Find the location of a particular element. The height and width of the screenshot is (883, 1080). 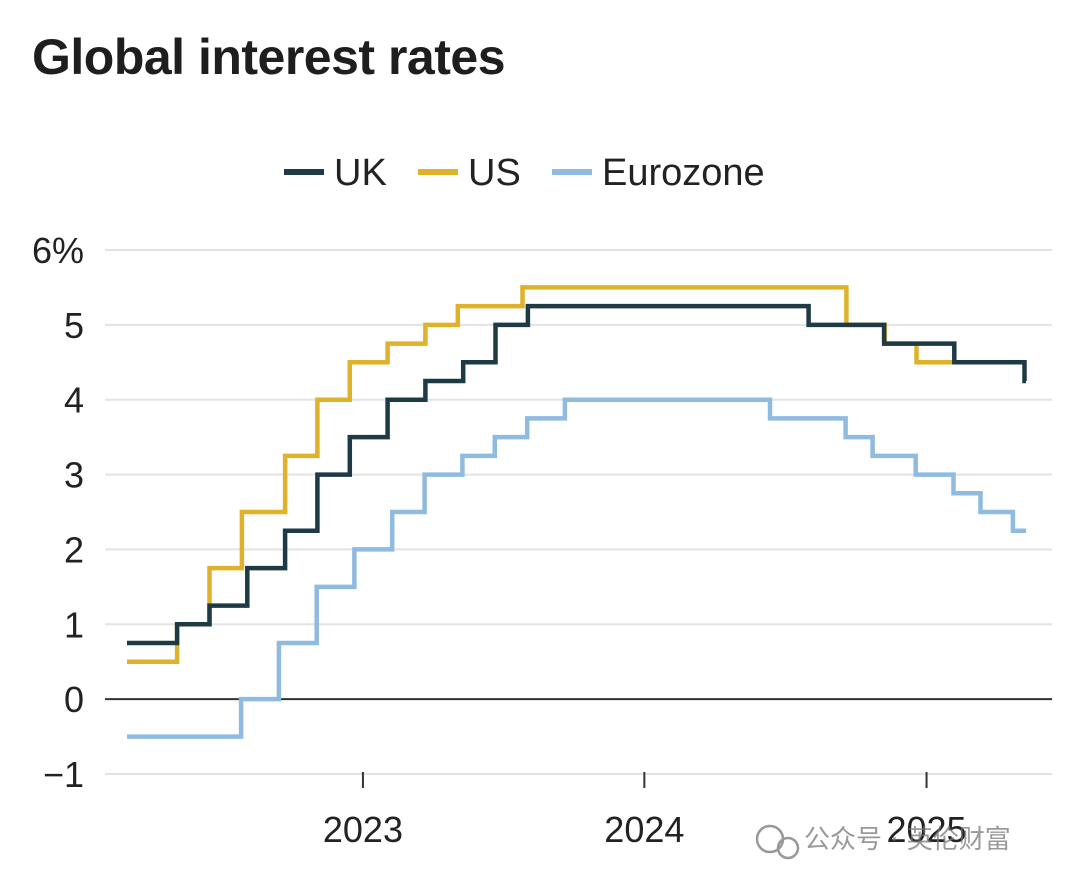

watermark-text: 公众号 · 英伦财富 is located at coordinates (907, 840).